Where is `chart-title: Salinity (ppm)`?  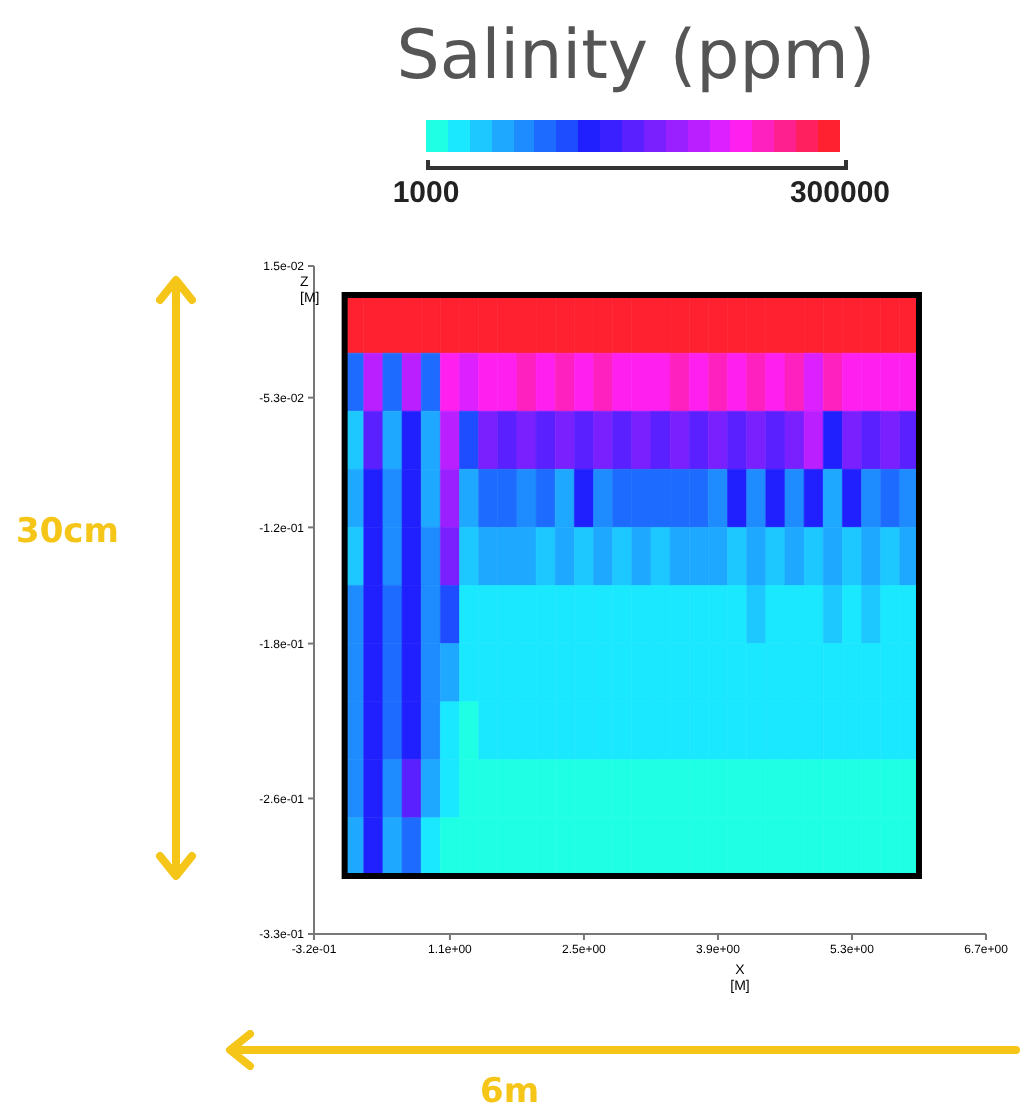
chart-title: Salinity (ppm) is located at coordinates (636, 56).